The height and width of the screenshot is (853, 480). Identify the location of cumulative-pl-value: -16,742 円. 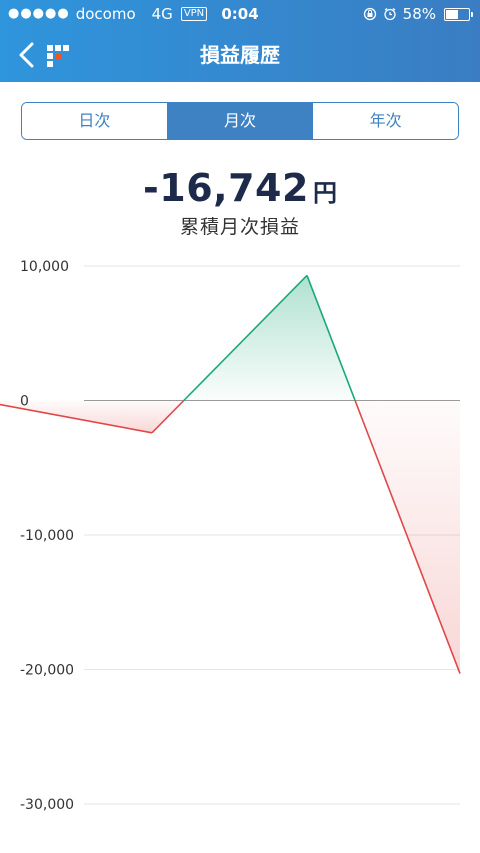
(240, 188).